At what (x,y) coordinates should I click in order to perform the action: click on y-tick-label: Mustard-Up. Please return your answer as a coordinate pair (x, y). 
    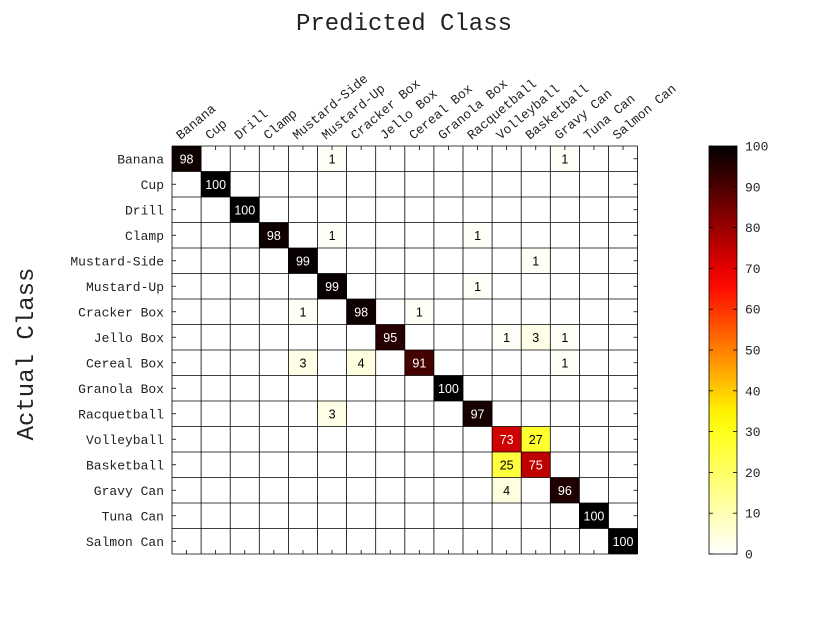
    Looking at the image, I should click on (125, 287).